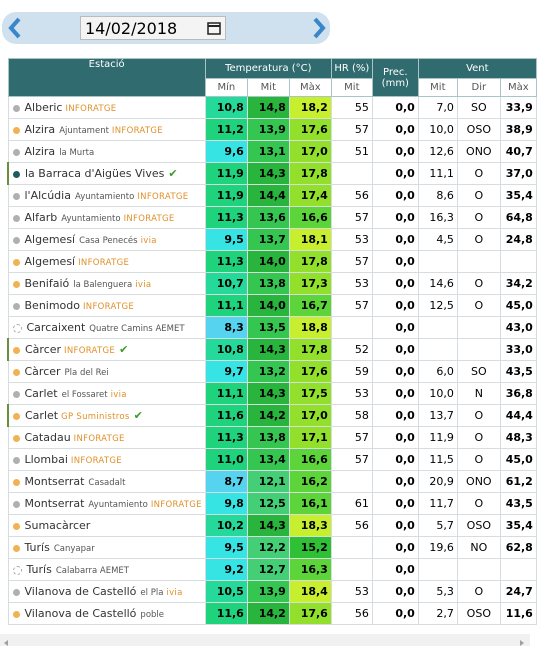 This screenshot has width=558, height=657. Describe the element at coordinates (268, 151) in the screenshot. I see `value-cell: 13,1` at that location.